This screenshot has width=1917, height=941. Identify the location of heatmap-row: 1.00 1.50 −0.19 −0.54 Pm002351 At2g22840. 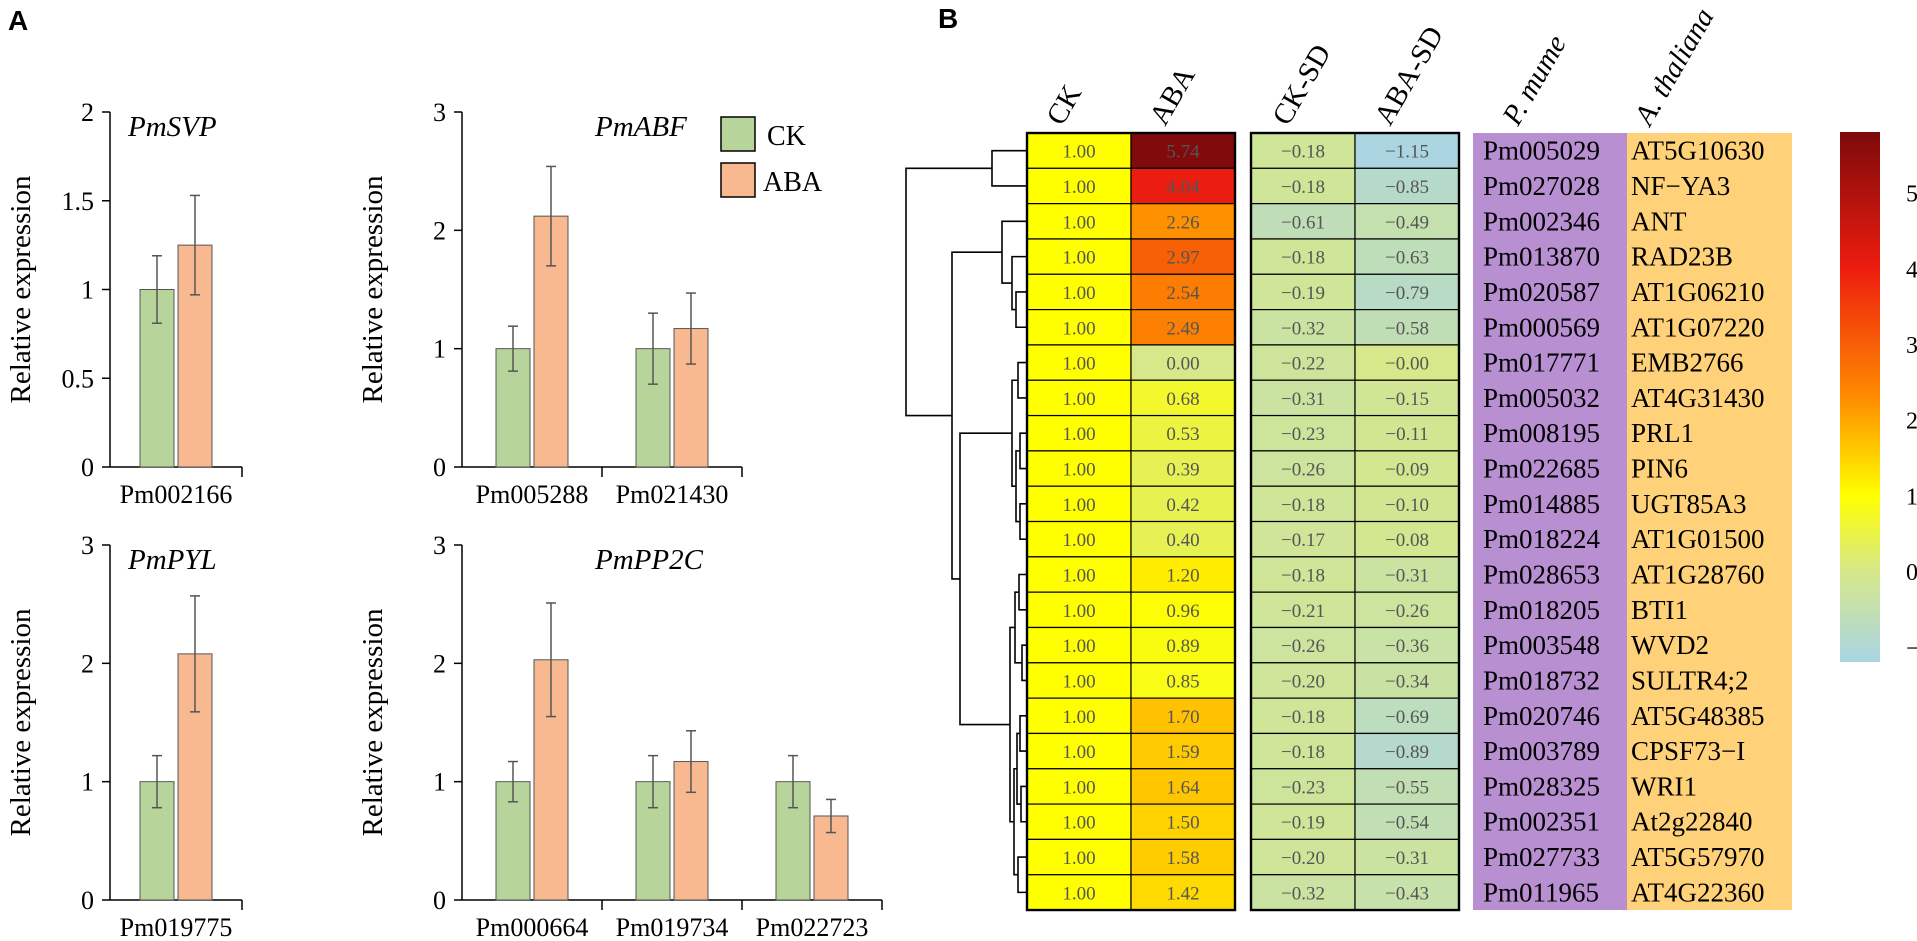
(1389, 822).